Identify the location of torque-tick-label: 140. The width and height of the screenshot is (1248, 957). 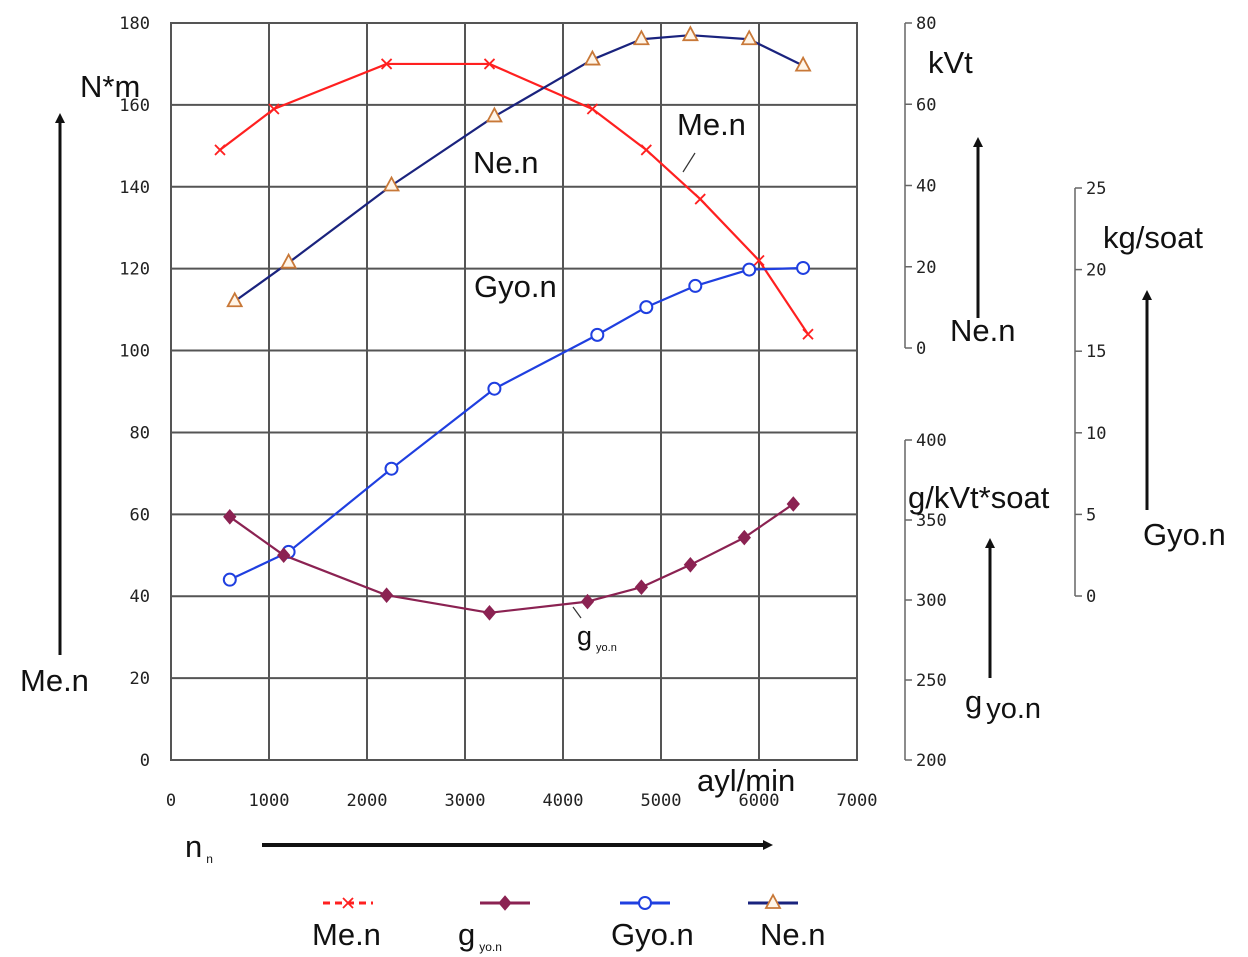
(134, 188).